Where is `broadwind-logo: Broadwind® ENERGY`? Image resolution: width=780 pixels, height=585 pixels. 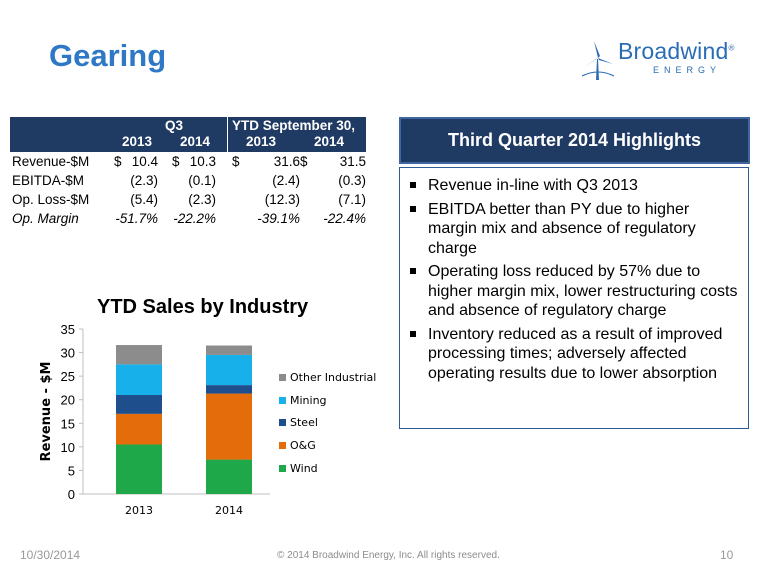
broadwind-logo: Broadwind® ENERGY is located at coordinates (662, 60).